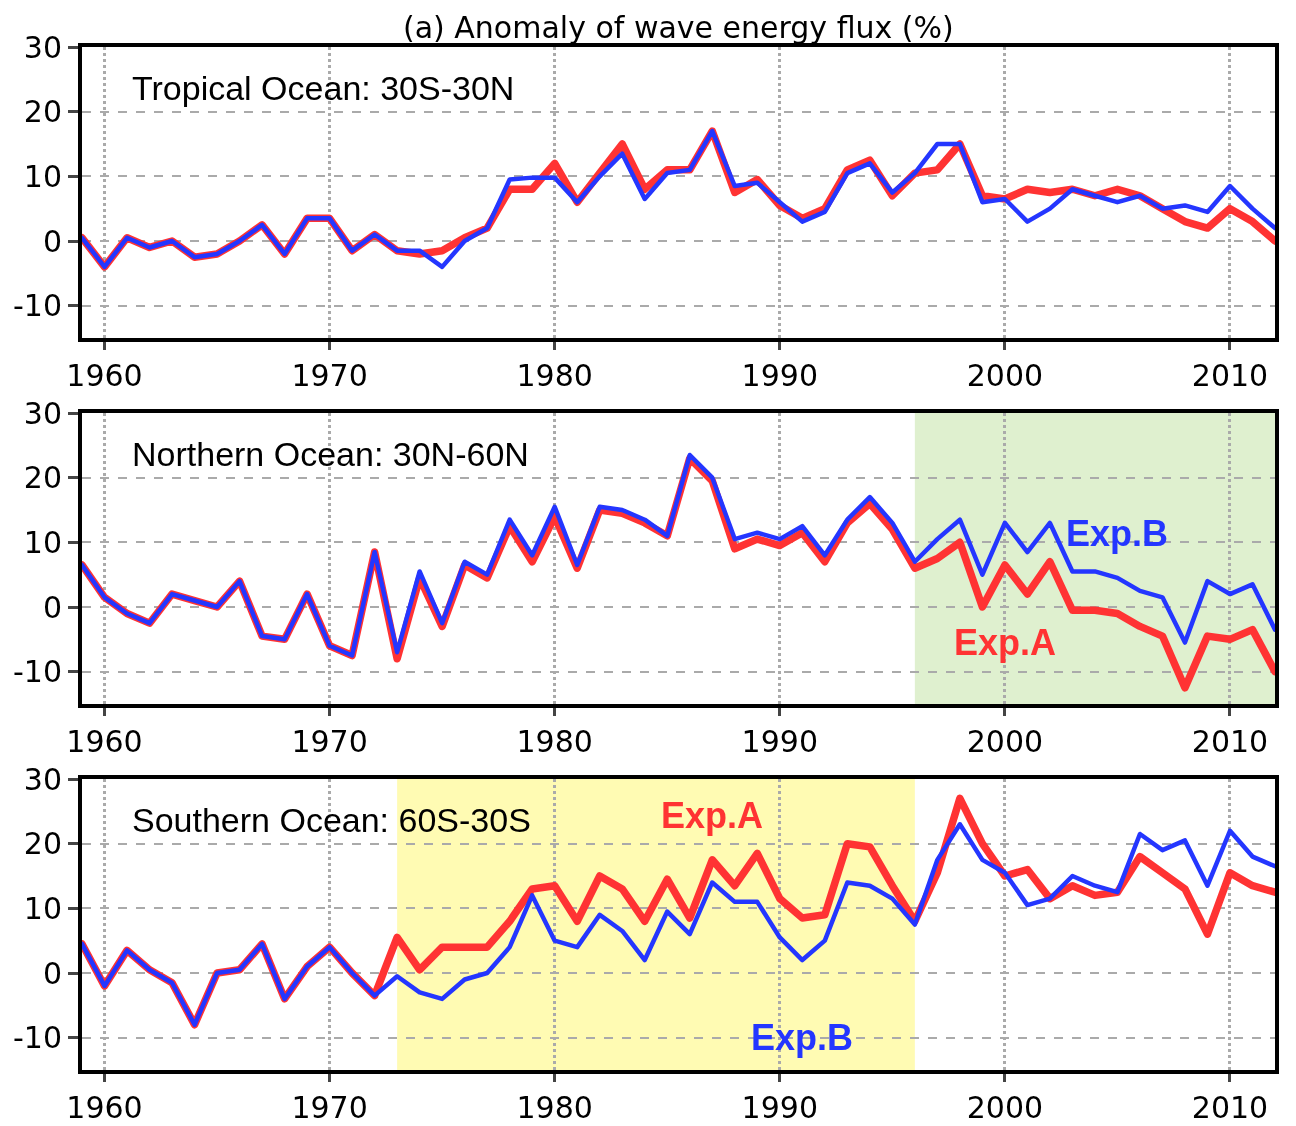 Image resolution: width=1296 pixels, height=1126 pixels. Describe the element at coordinates (323, 88) in the screenshot. I see `annotation: Tropical Ocean: 30S-30N` at that location.